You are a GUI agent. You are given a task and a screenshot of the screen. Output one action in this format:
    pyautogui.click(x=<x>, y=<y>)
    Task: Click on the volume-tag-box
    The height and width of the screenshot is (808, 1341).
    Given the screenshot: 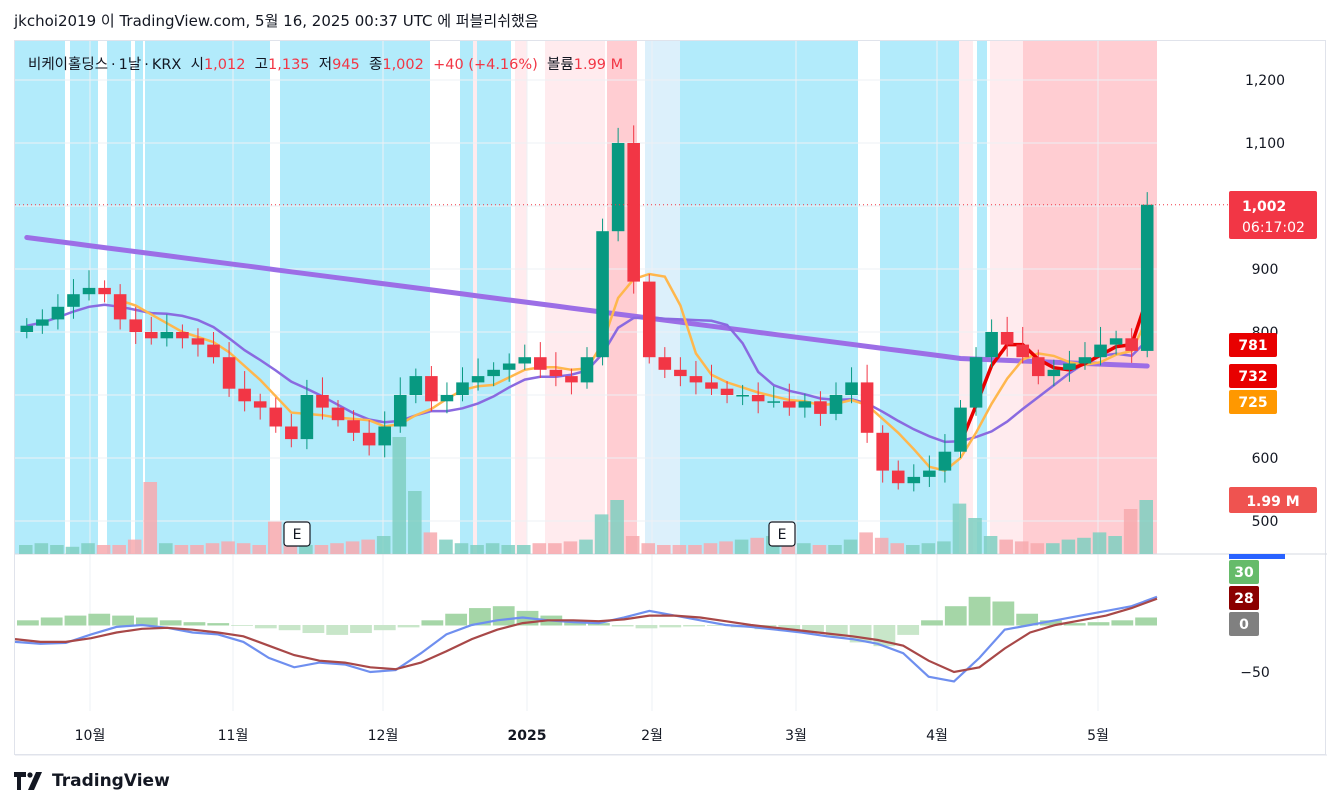 What is the action you would take?
    pyautogui.click(x=1273, y=500)
    